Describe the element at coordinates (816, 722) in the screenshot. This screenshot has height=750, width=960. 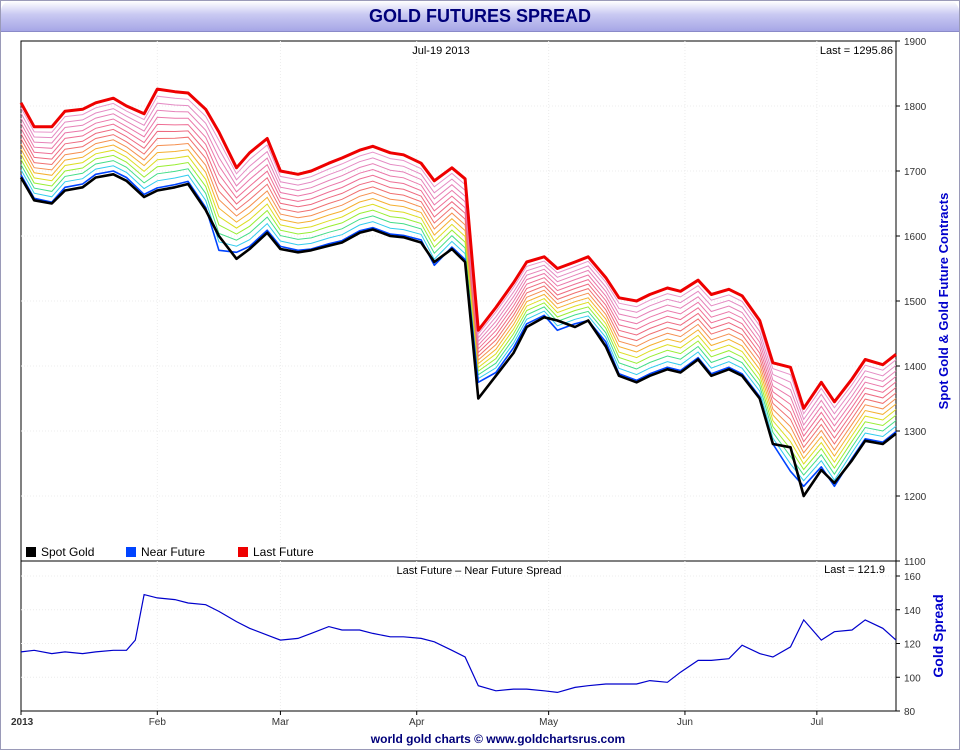
I see `x-tick-label-jul: Jul` at that location.